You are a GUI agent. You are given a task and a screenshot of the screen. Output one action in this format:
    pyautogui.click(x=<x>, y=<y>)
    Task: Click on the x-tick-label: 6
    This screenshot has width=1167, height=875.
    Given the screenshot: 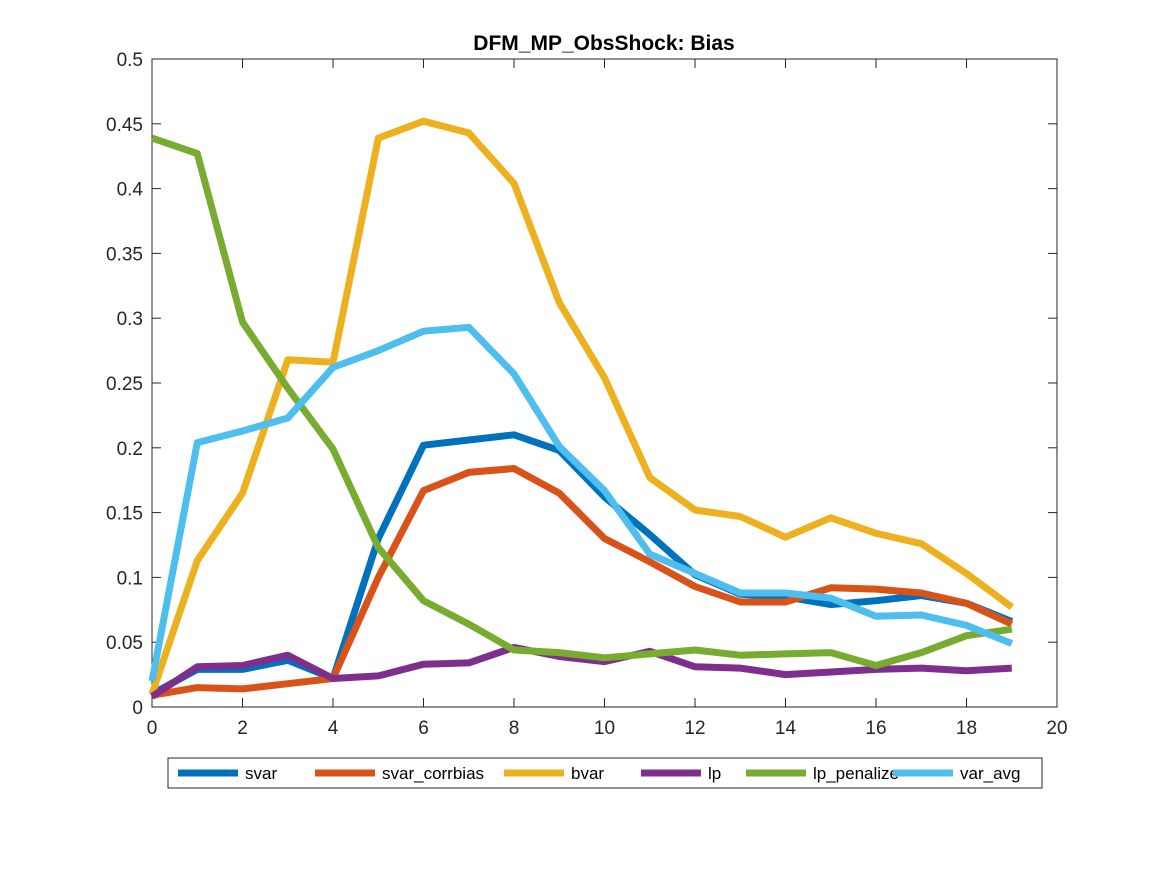 What is the action you would take?
    pyautogui.click(x=423, y=728)
    